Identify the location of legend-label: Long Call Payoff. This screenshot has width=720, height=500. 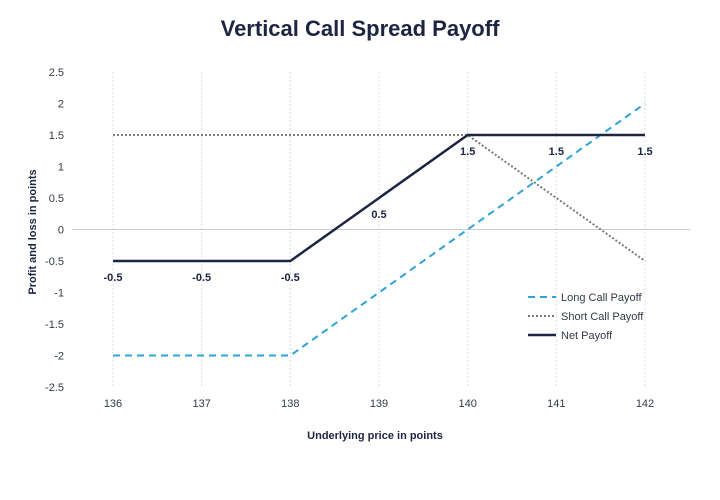
(601, 298).